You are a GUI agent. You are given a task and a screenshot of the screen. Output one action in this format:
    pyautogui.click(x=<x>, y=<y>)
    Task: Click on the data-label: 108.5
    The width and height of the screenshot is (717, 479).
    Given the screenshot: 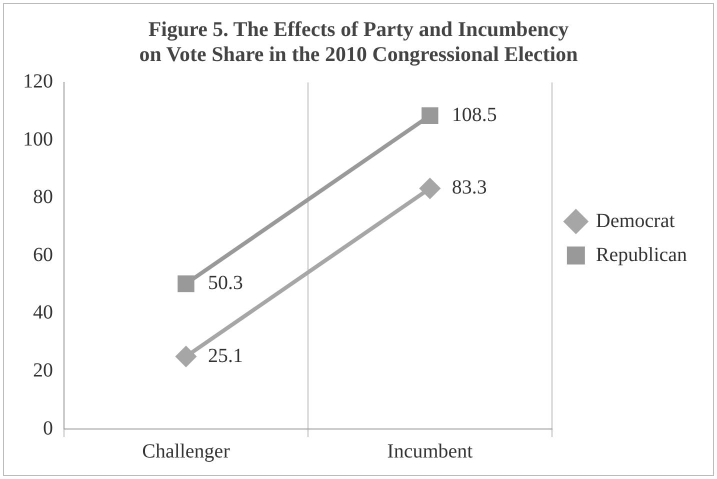 What is the action you would take?
    pyautogui.click(x=474, y=115)
    